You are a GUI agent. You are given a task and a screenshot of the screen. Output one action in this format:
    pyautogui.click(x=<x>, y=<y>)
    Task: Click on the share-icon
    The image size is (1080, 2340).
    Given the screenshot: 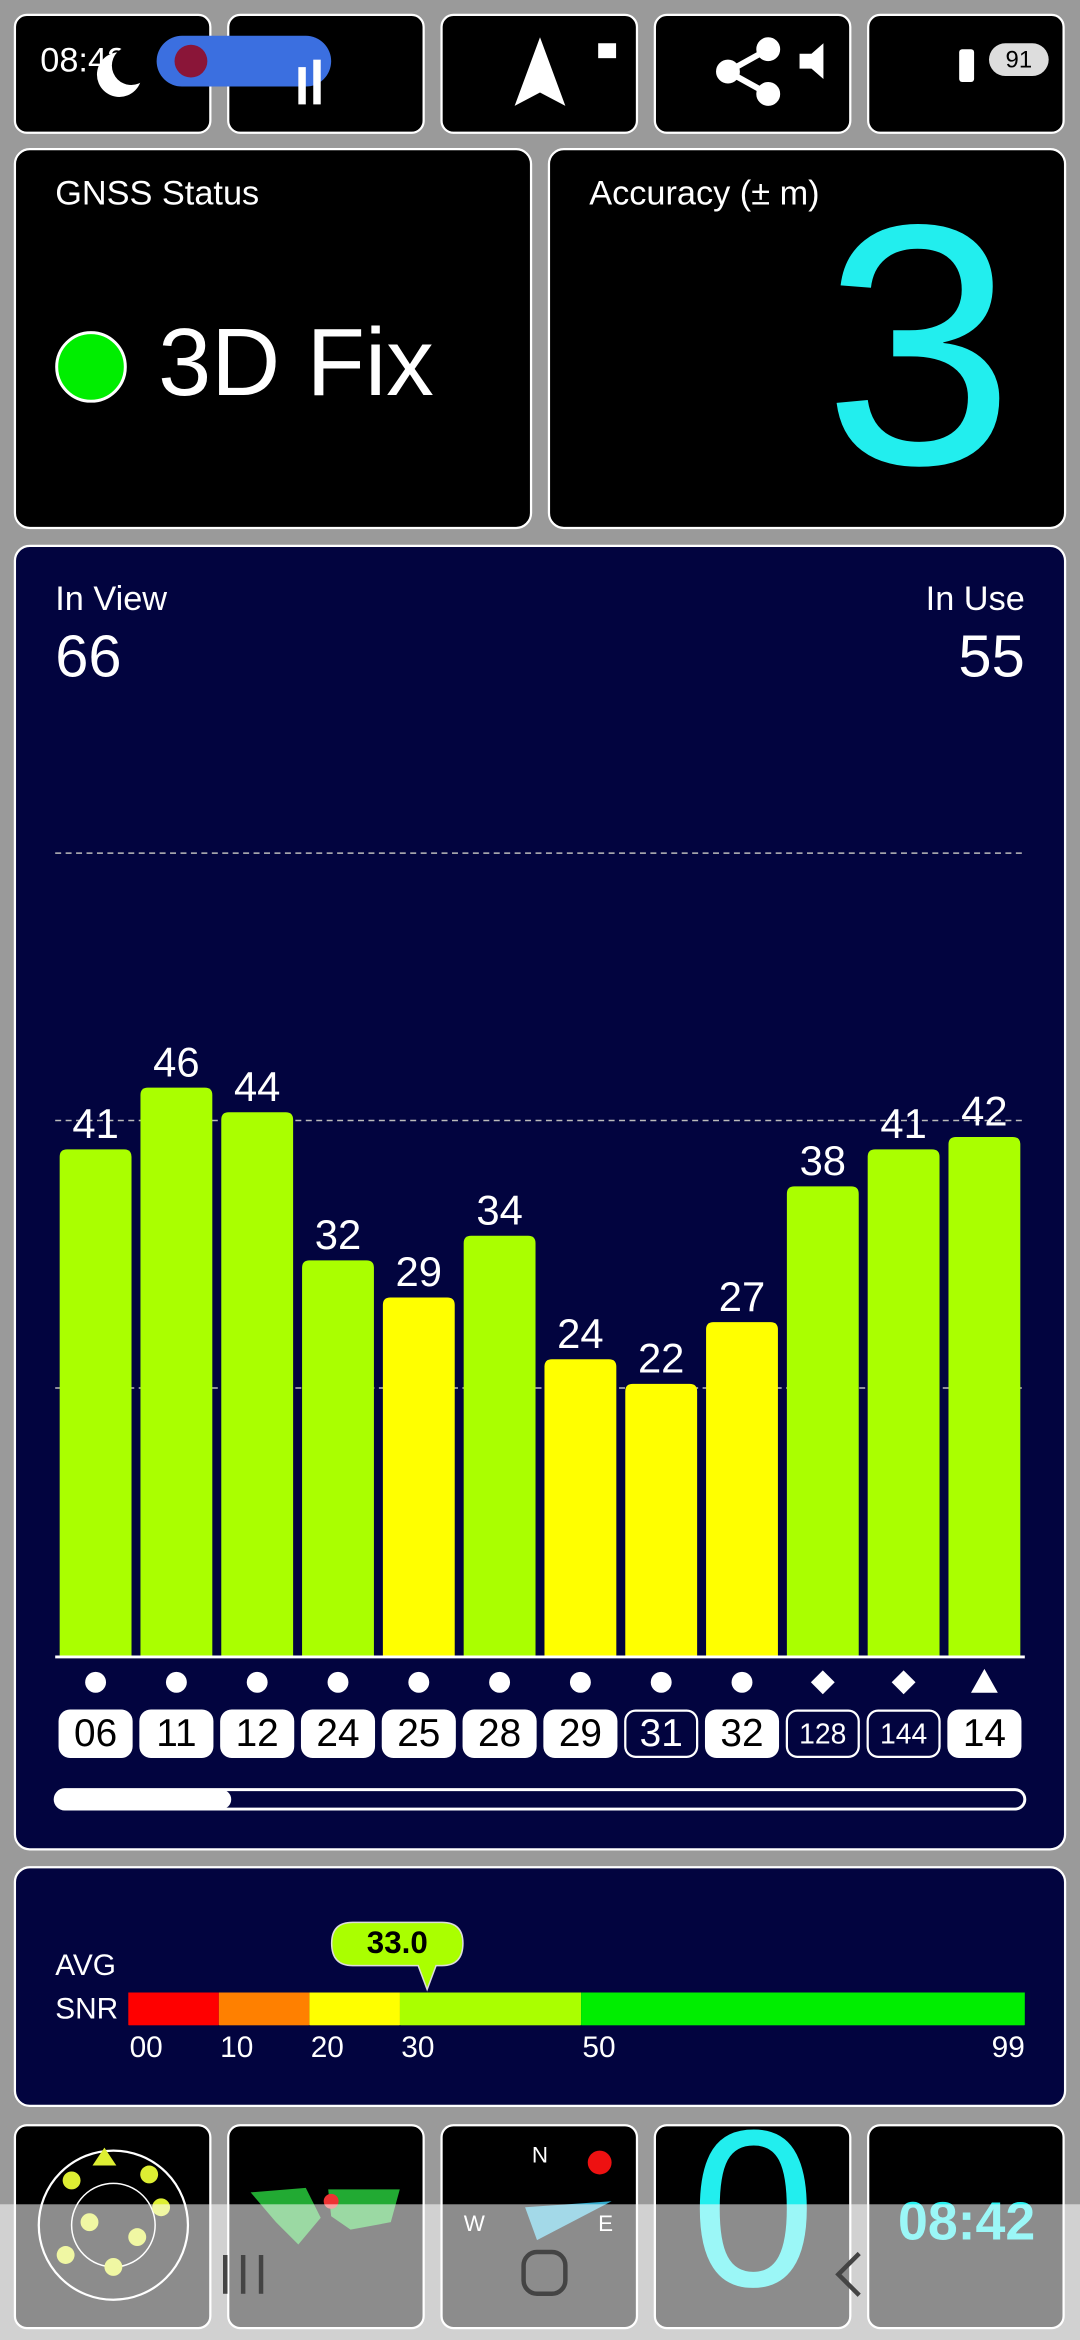 What is the action you would take?
    pyautogui.click(x=748, y=71)
    